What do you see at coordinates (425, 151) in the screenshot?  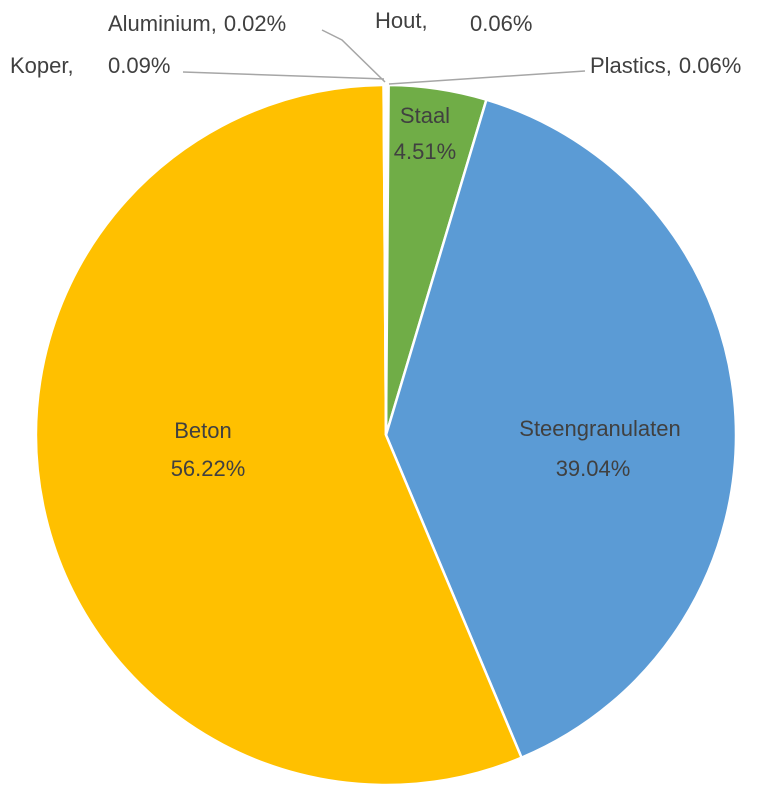 I see `data-label: 4.51%` at bounding box center [425, 151].